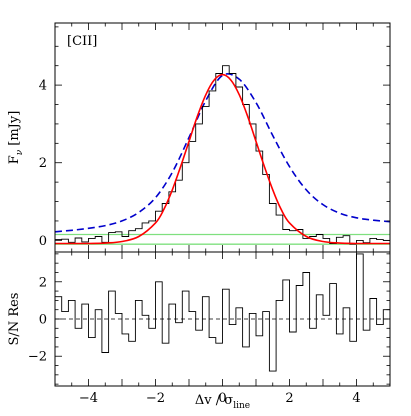  What do you see at coordinates (43, 86) in the screenshot?
I see `top-y-tick-label: 4` at bounding box center [43, 86].